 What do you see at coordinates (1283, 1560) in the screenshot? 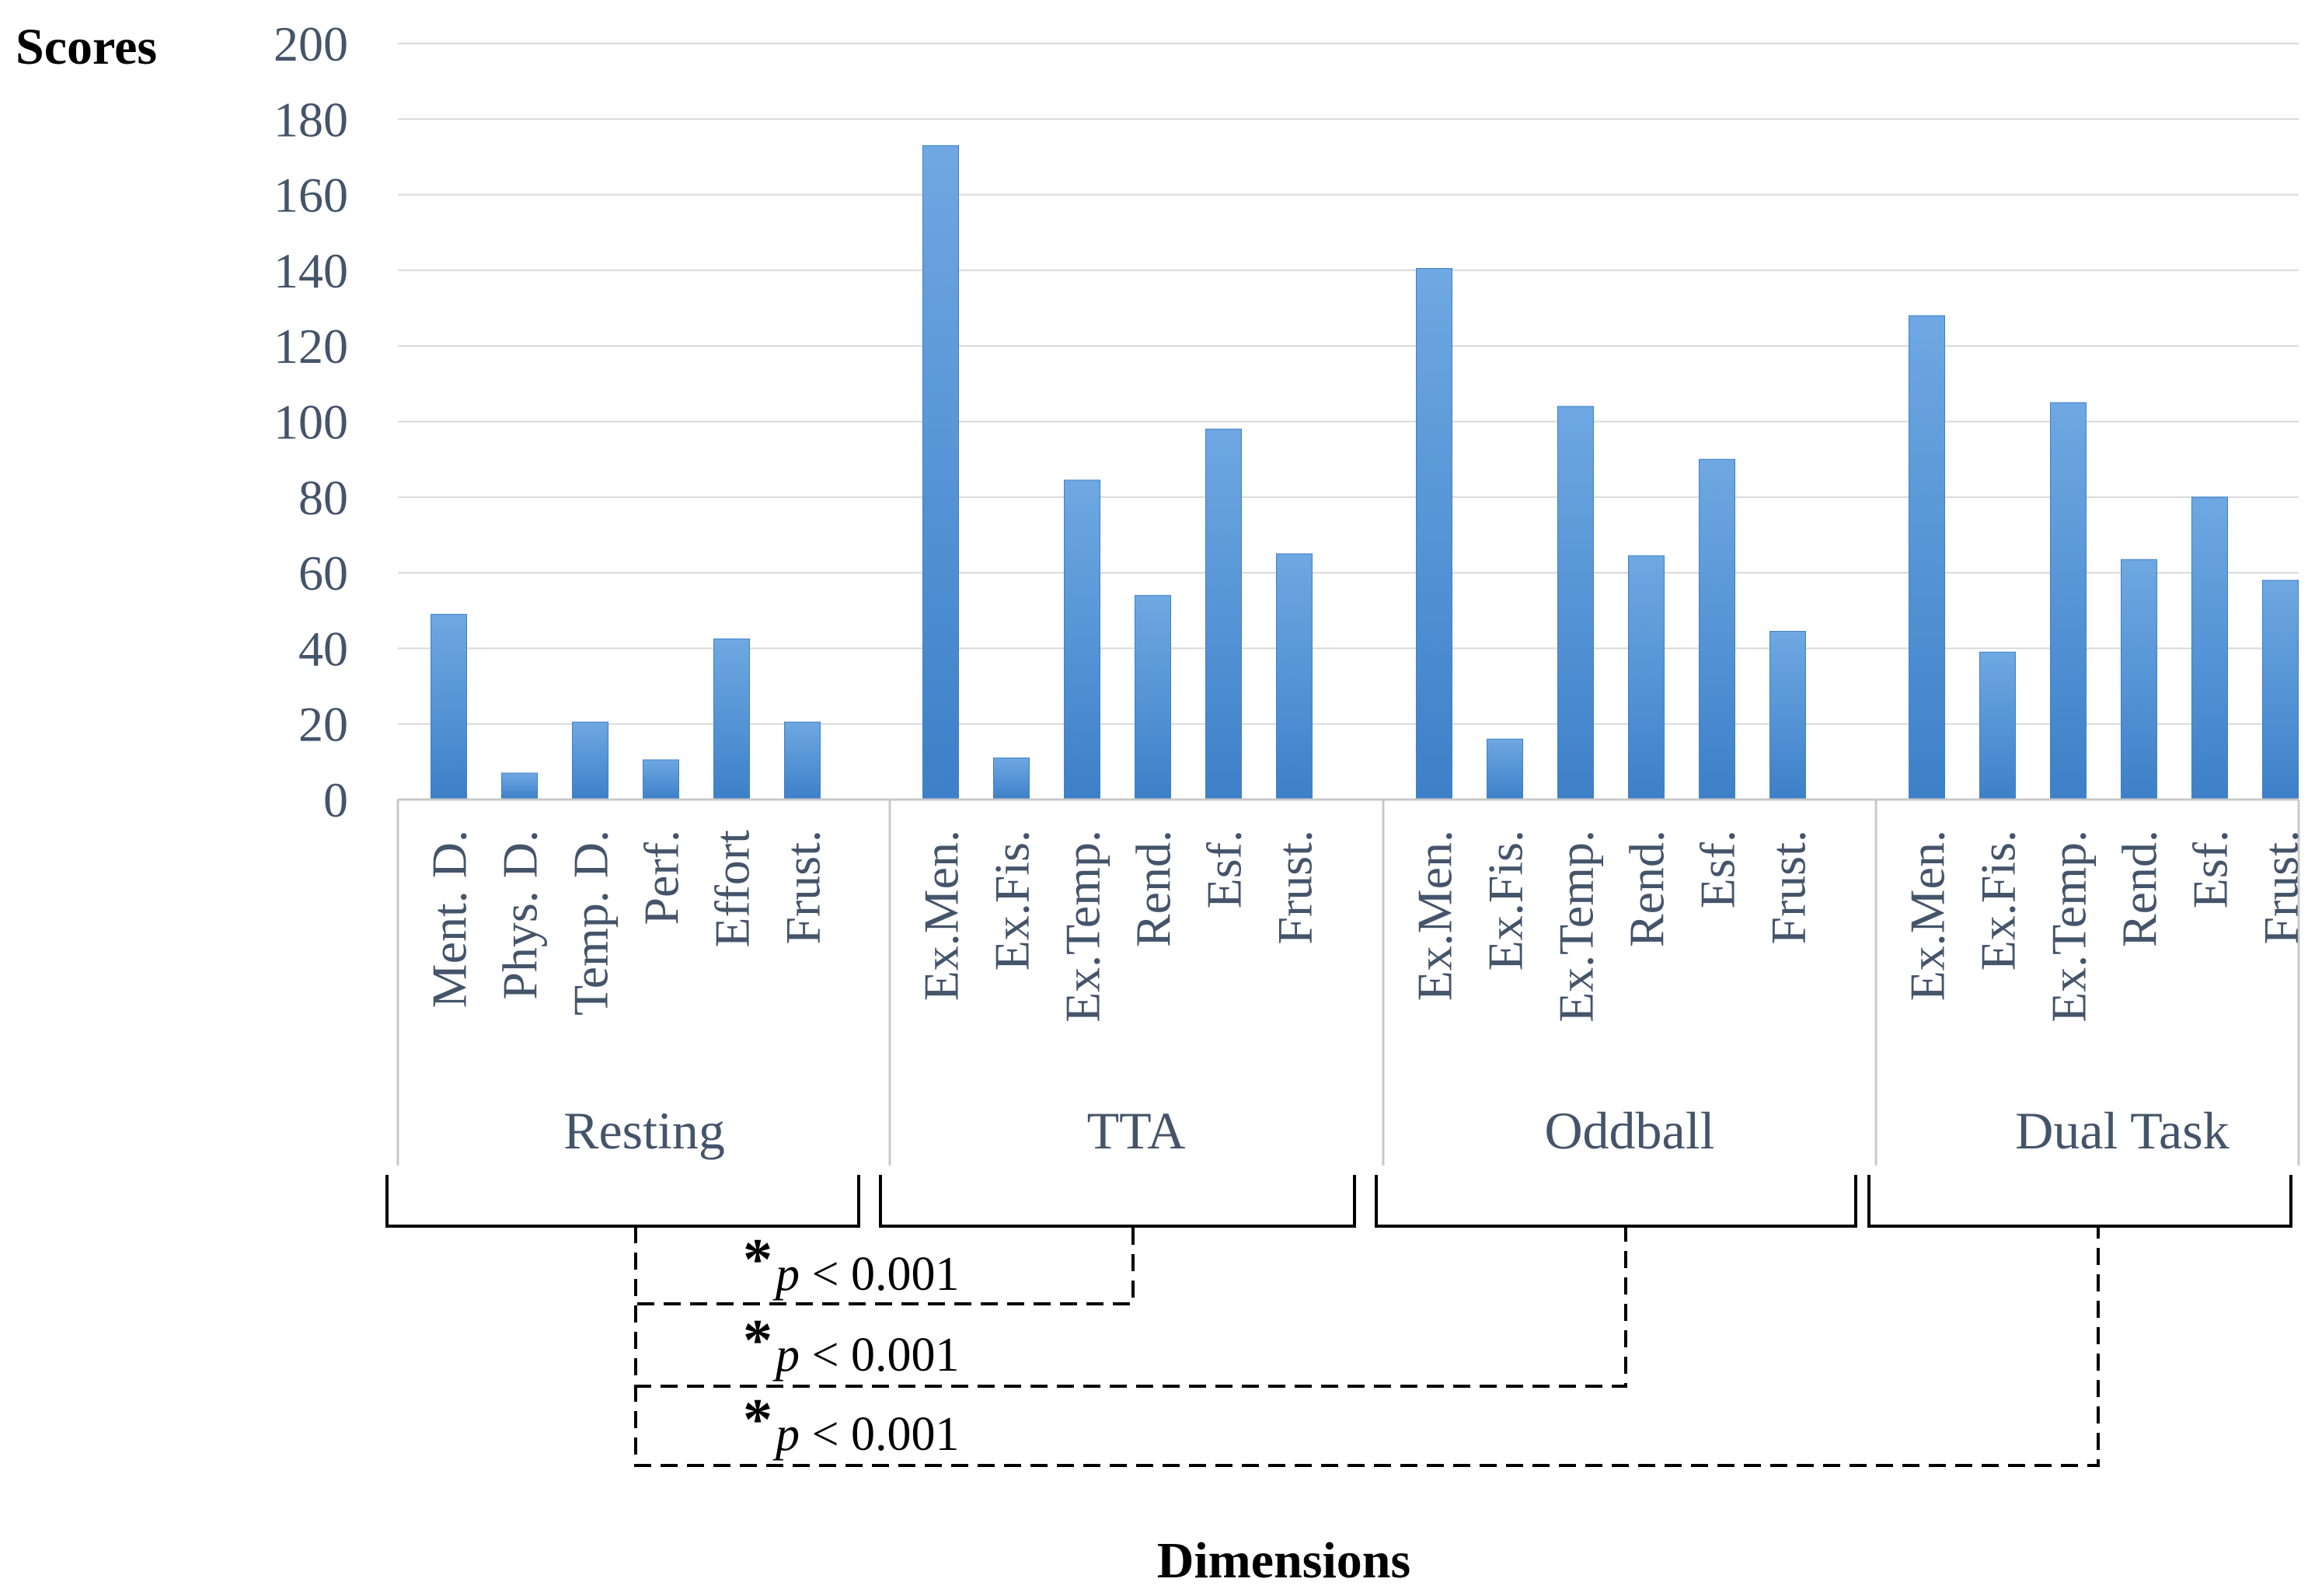
I see `x-axis-title: Dimensions` at bounding box center [1283, 1560].